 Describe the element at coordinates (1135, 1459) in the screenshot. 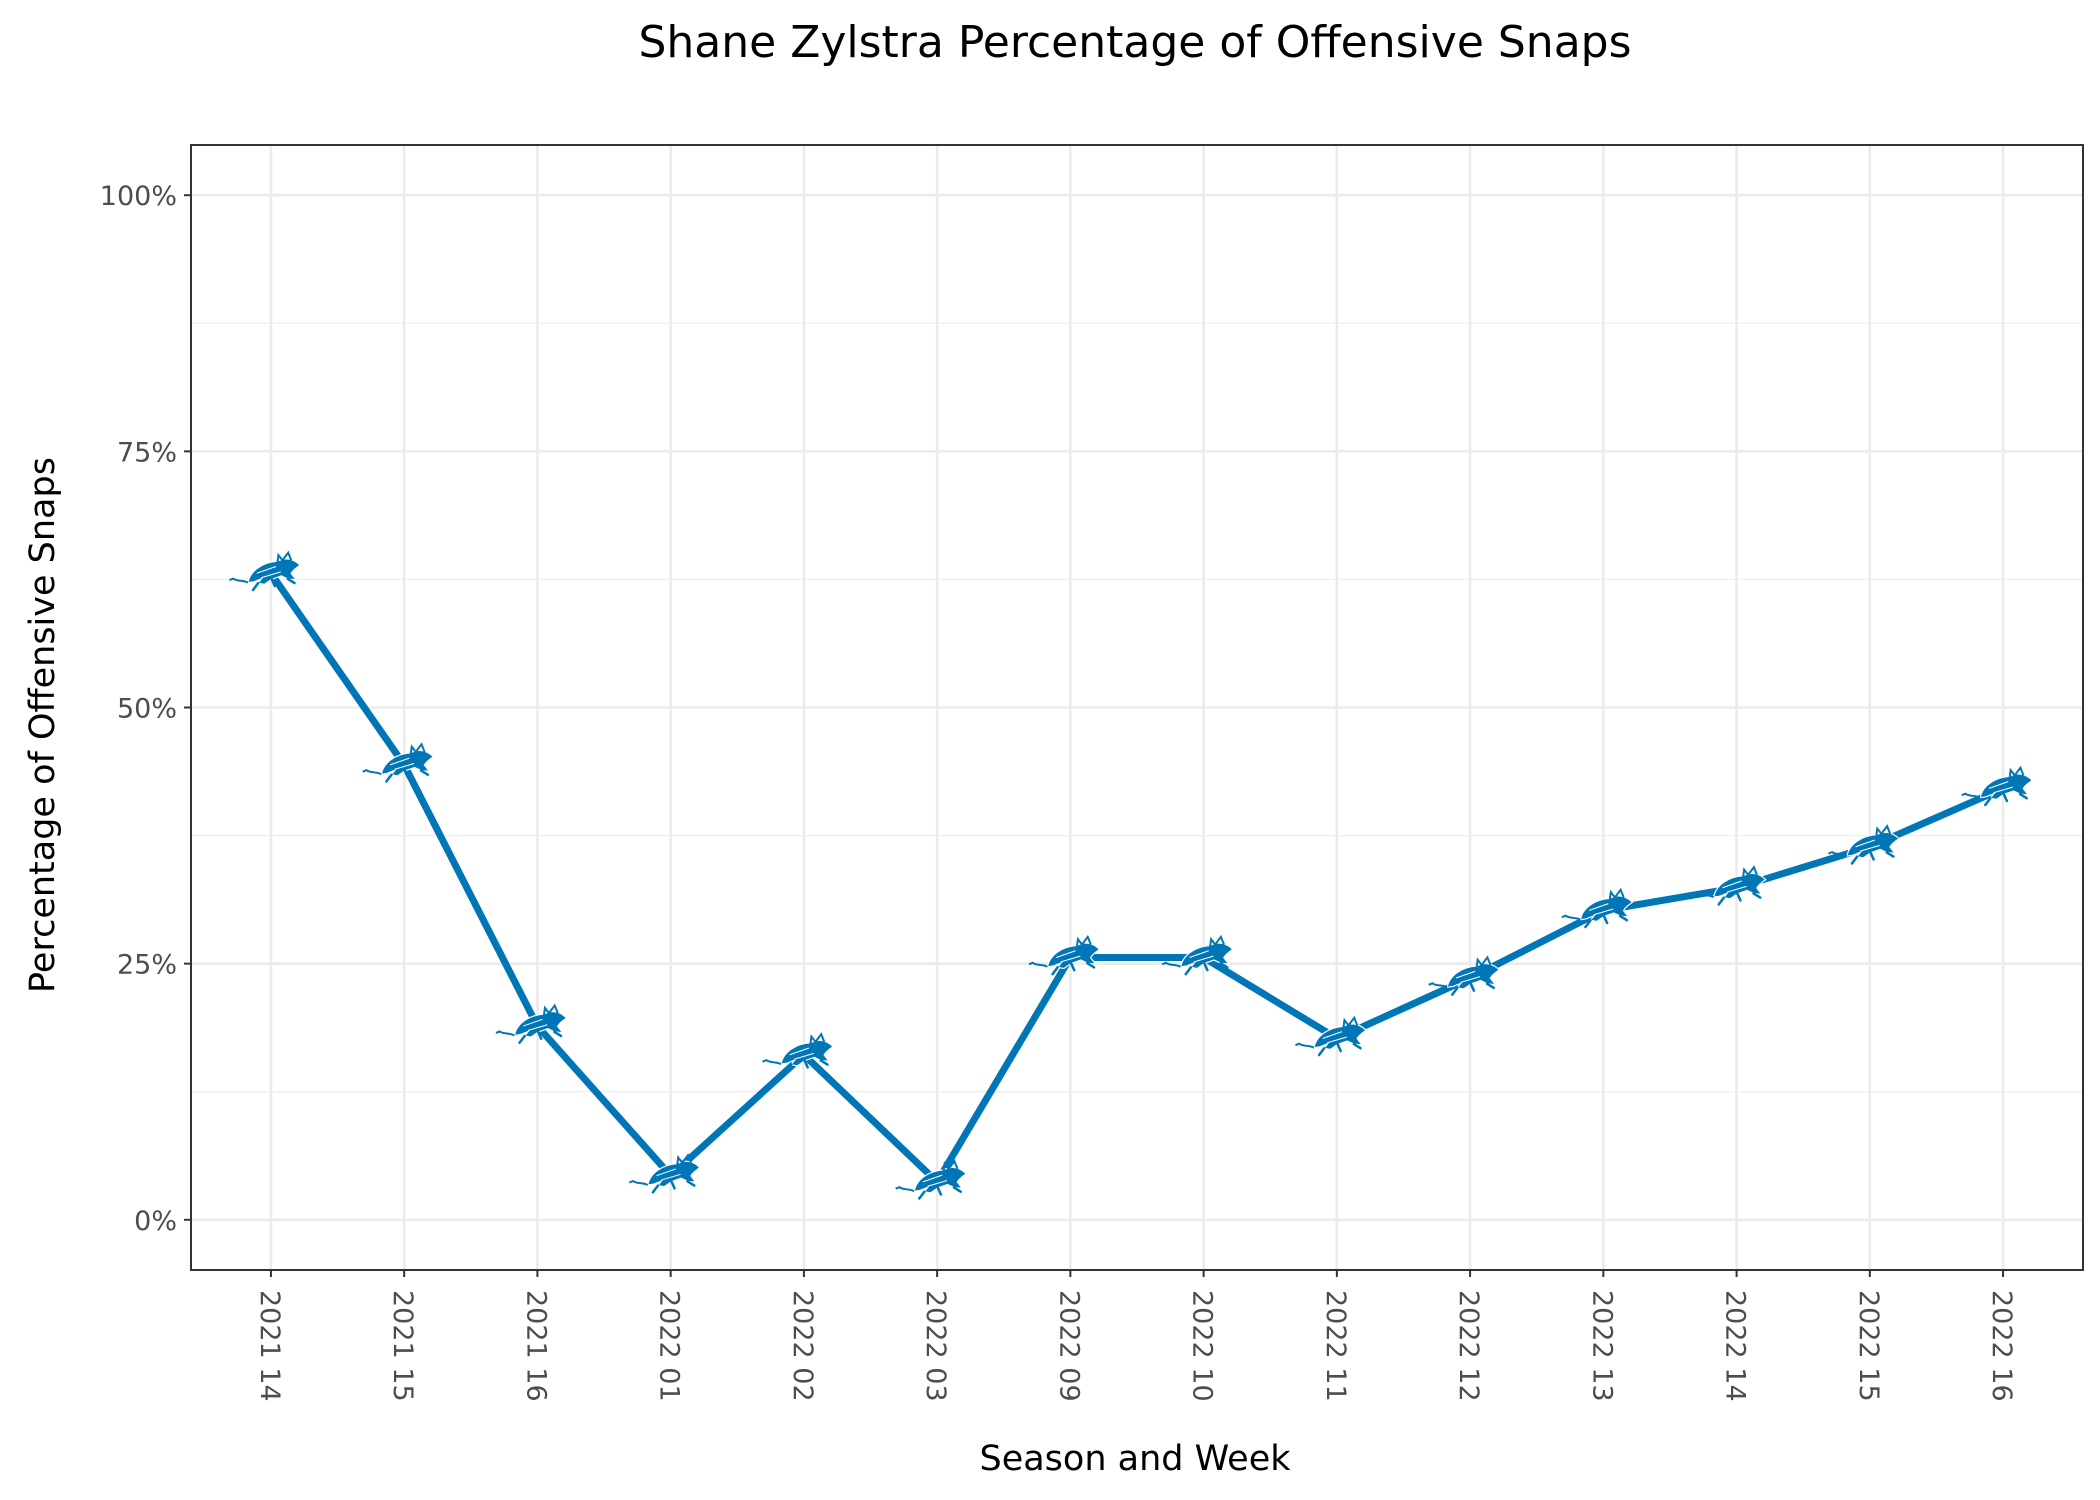

I see `x-axis-title: Season and Week` at that location.